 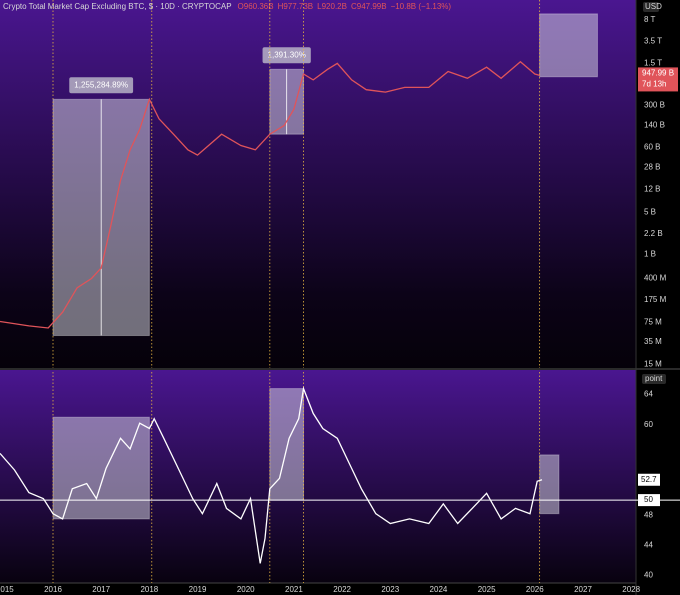 I want to click on y-tick-label: 35 M, so click(x=653, y=341).